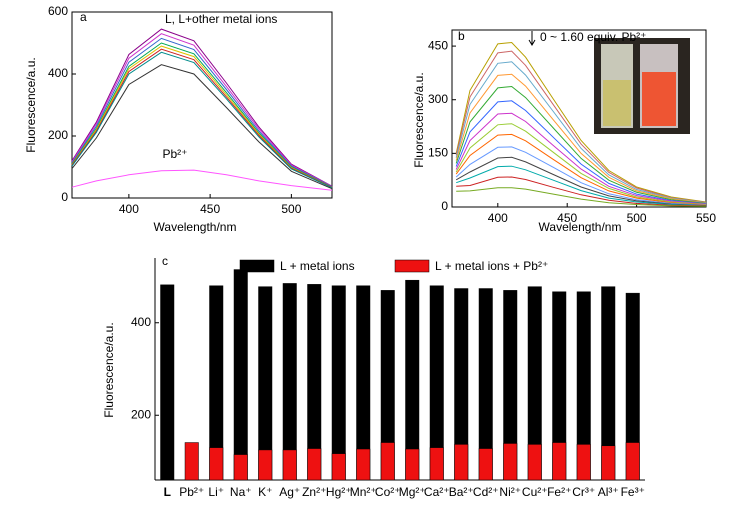  I want to click on x-tick-label: Na⁺, so click(241, 492).